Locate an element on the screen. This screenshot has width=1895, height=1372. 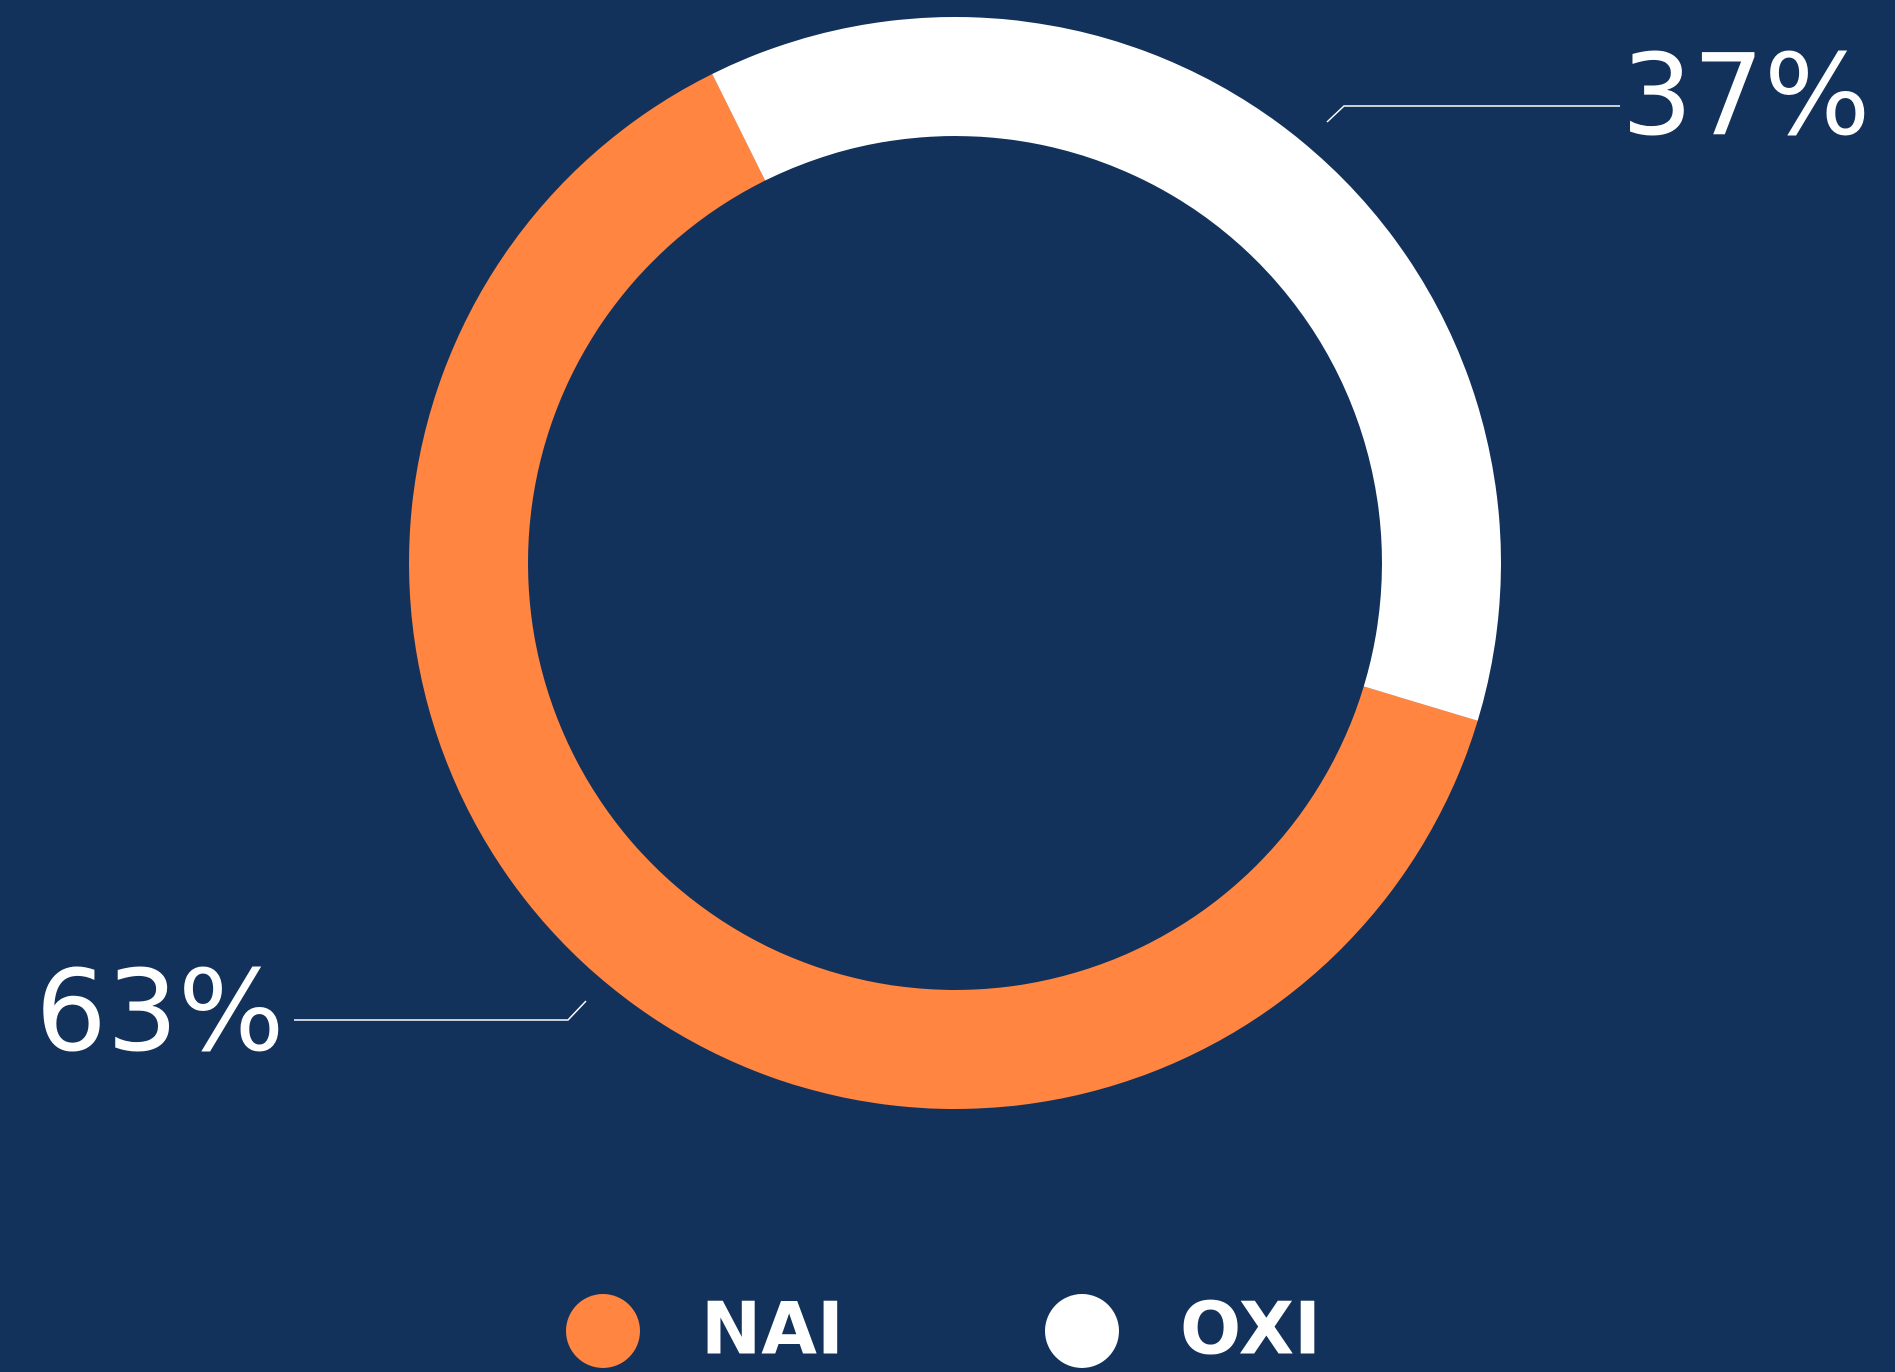
legend-label: OXI is located at coordinates (1250, 1329).